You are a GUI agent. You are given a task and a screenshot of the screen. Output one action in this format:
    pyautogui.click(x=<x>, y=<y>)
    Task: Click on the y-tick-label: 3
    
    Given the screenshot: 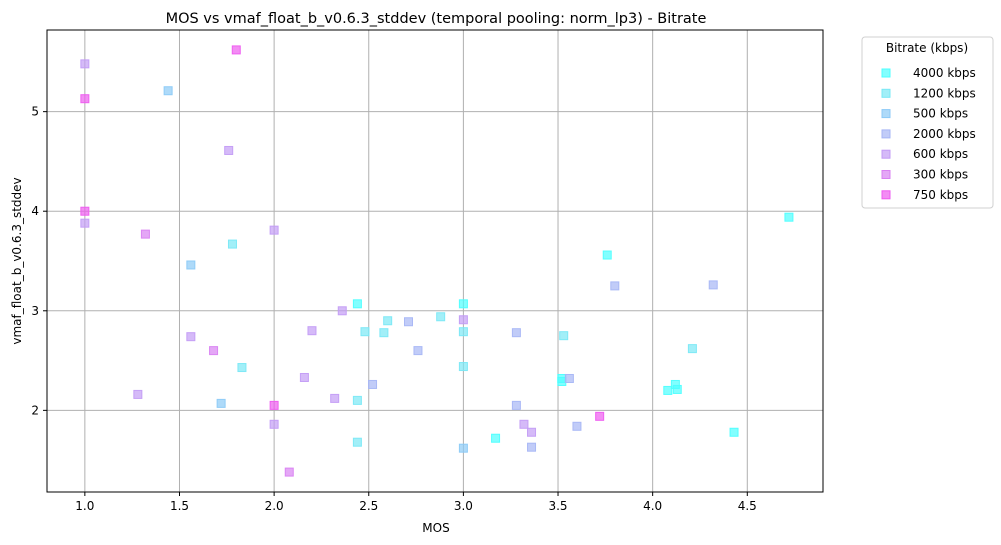 What is the action you would take?
    pyautogui.click(x=35, y=311)
    